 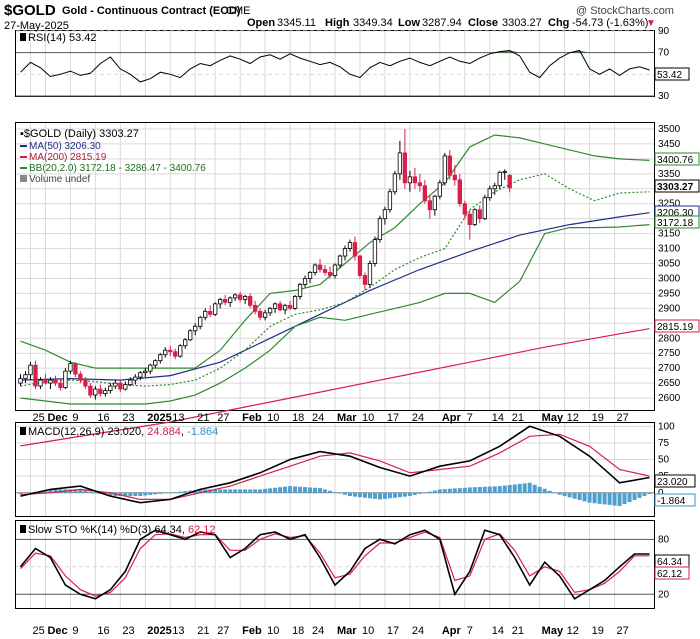 What do you see at coordinates (669, 398) in the screenshot?
I see `price-tick-label: 2600` at bounding box center [669, 398].